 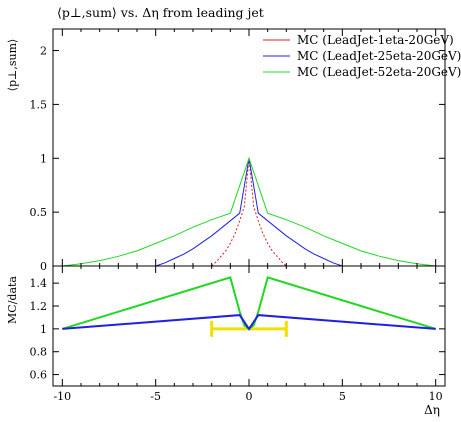 What do you see at coordinates (342, 396) in the screenshot?
I see `x-tick-label: 5` at bounding box center [342, 396].